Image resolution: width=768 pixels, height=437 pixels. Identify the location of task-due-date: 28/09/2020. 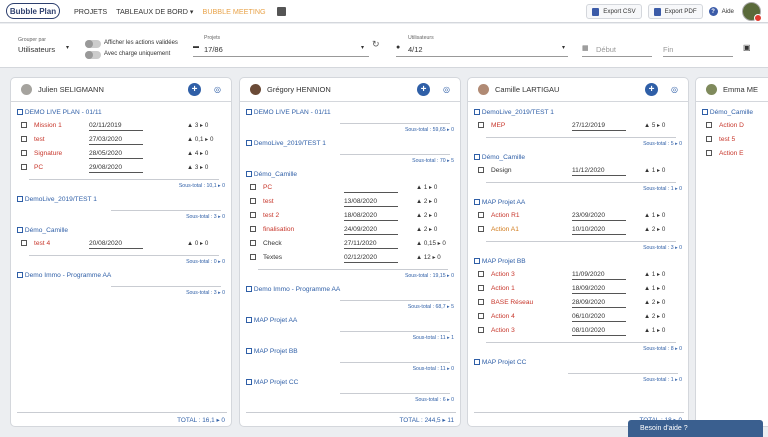
(599, 303).